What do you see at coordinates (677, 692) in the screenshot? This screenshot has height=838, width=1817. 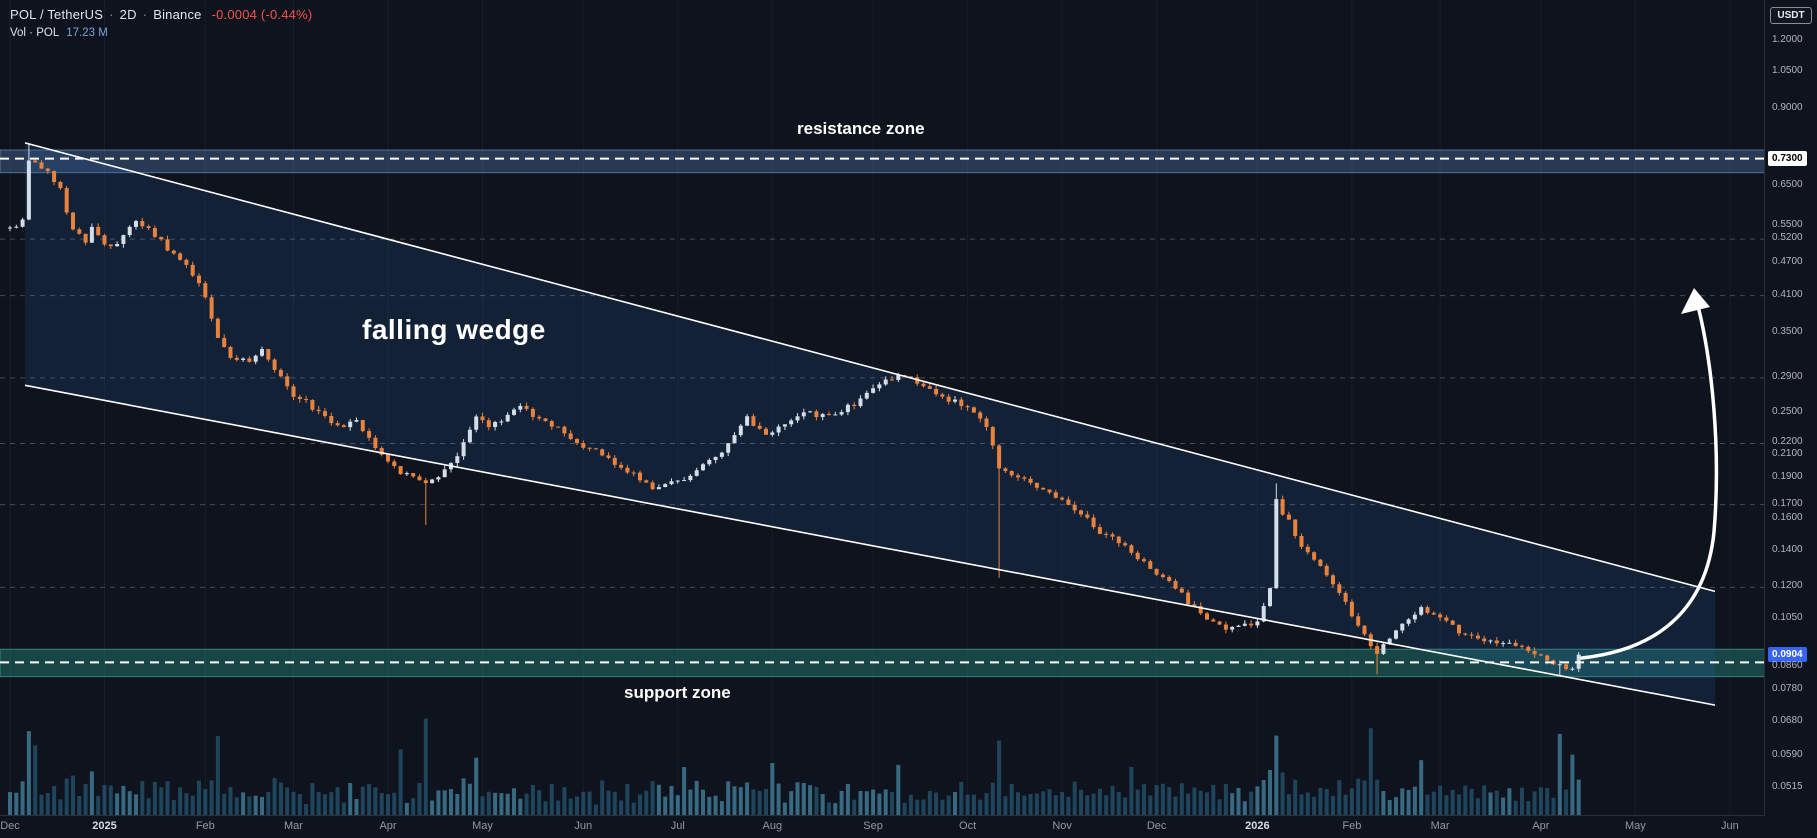 I see `support-zone-label: support zone` at bounding box center [677, 692].